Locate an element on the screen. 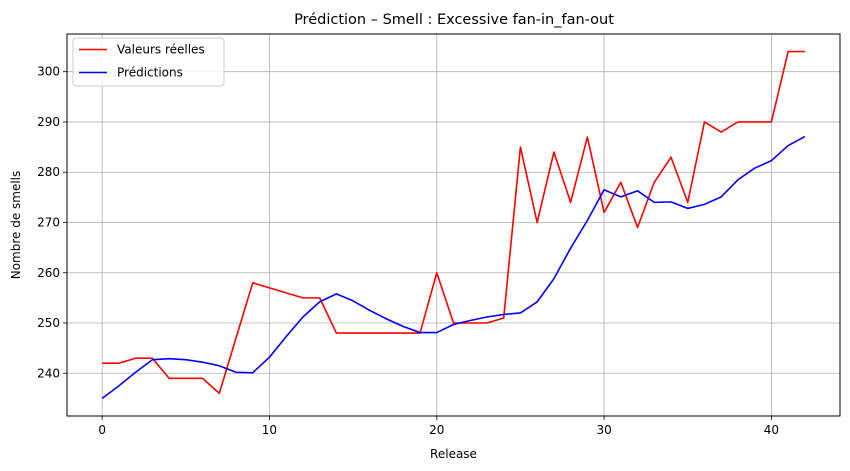  x-tick-label: 0 is located at coordinates (102, 430).